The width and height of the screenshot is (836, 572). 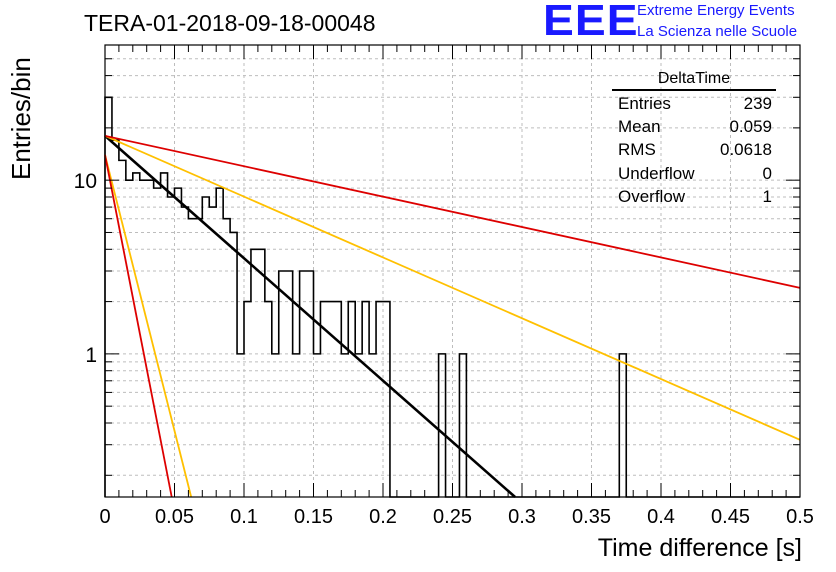 What do you see at coordinates (452, 517) in the screenshot?
I see `x-tick-label: 0.25` at bounding box center [452, 517].